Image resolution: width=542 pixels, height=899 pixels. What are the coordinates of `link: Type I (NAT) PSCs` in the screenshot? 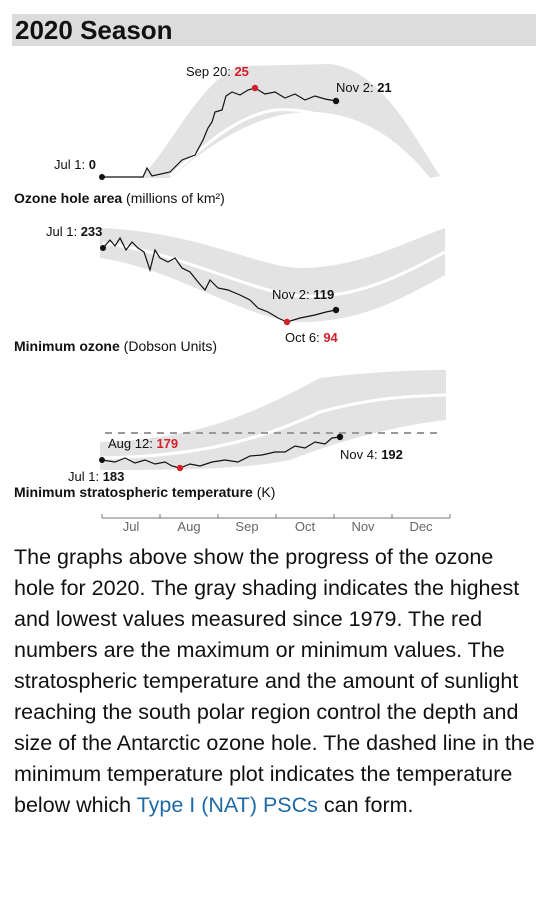 It's located at (227, 805).